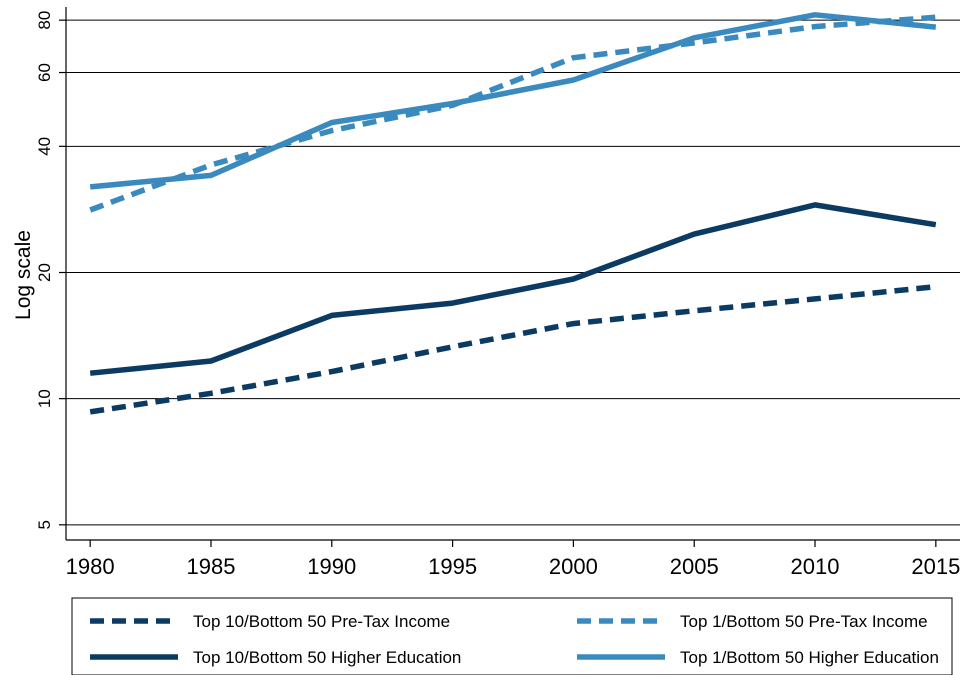  What do you see at coordinates (935, 566) in the screenshot?
I see `x-tick-label-2015: 2015` at bounding box center [935, 566].